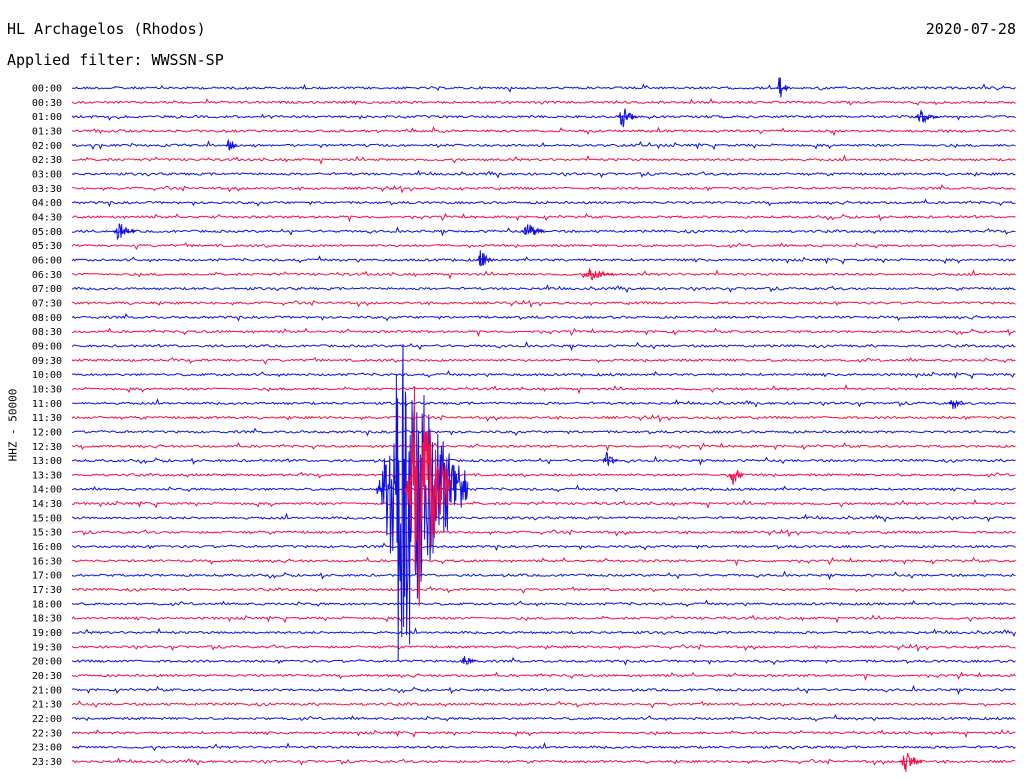 This screenshot has height=780, width=1024. I want to click on time-label: 17:00, so click(47, 576).